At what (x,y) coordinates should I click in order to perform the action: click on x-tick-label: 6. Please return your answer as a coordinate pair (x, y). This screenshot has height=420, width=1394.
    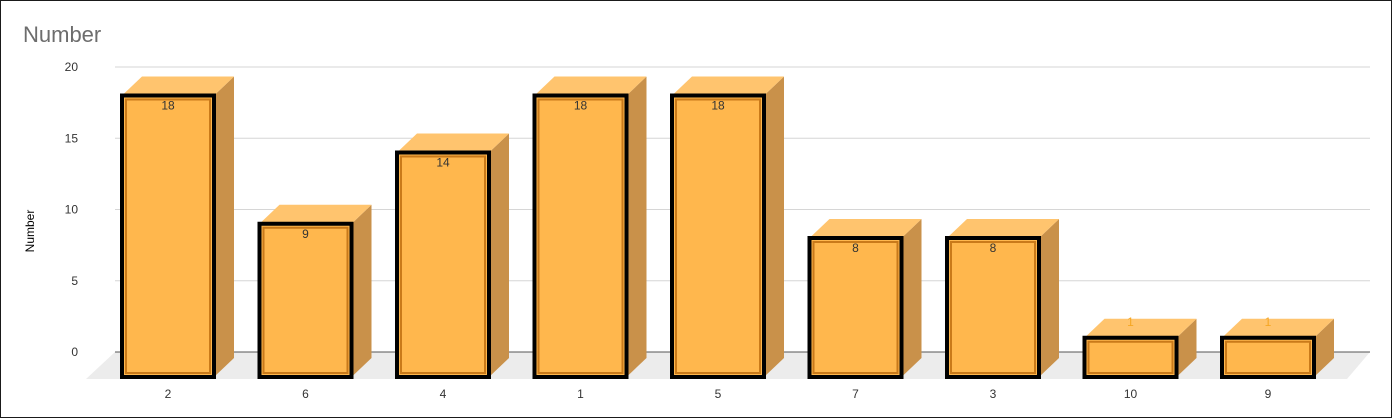
    Looking at the image, I should click on (305, 394).